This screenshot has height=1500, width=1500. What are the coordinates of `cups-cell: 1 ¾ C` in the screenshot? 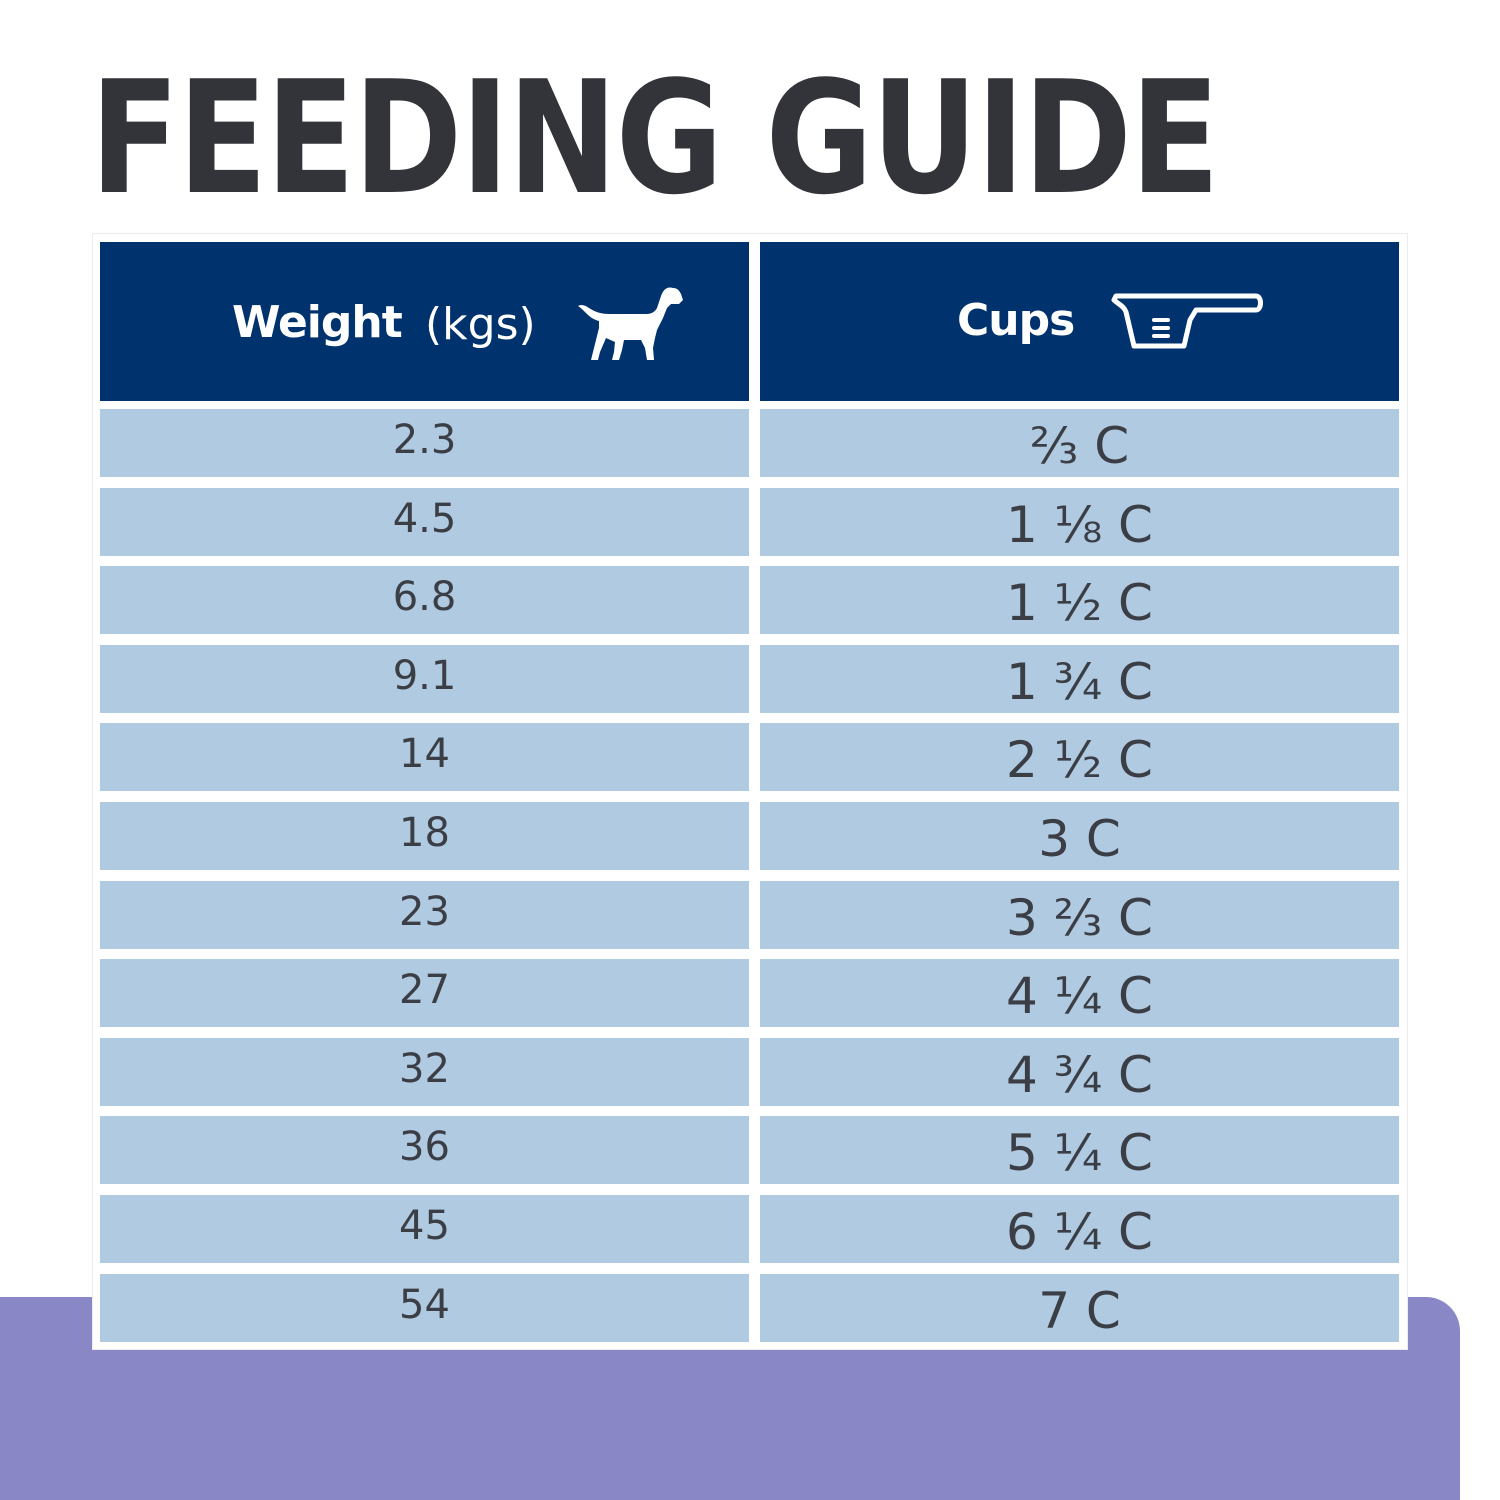 It's located at (1079, 678).